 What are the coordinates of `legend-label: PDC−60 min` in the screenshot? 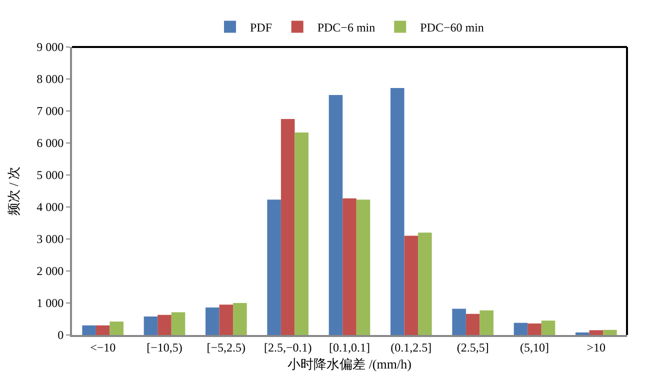 It's located at (452, 27).